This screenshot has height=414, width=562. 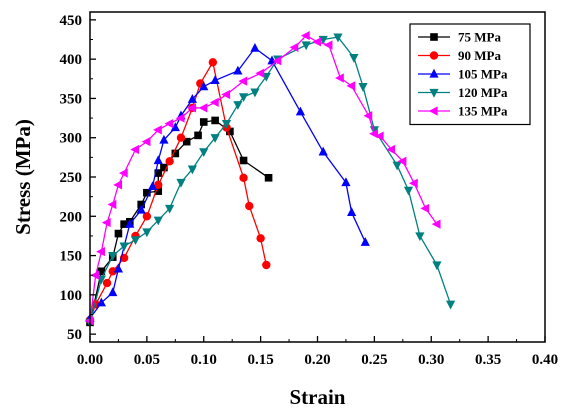 What do you see at coordinates (71, 296) in the screenshot?
I see `y-tick-label: 100` at bounding box center [71, 296].